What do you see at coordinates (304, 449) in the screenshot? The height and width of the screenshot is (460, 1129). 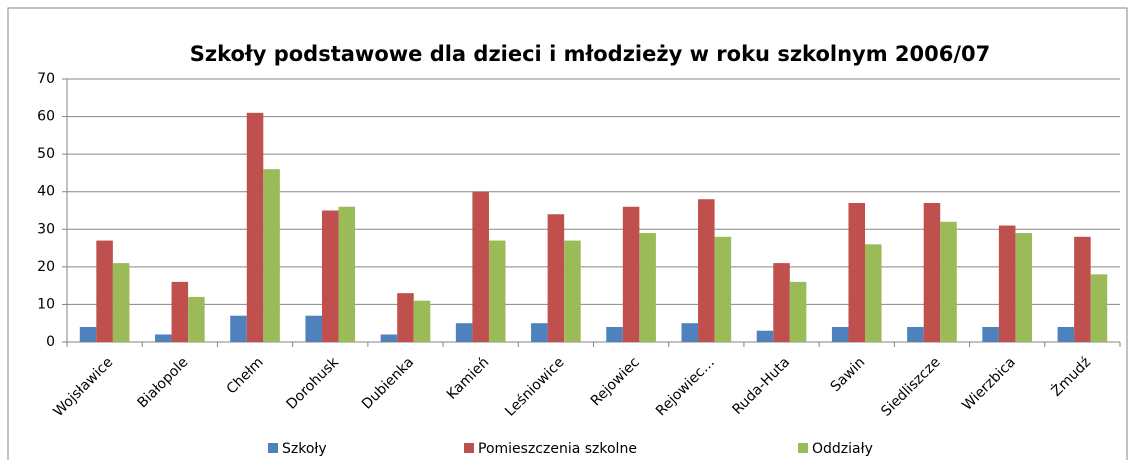 I see `legend-label: Szkoły` at bounding box center [304, 449].